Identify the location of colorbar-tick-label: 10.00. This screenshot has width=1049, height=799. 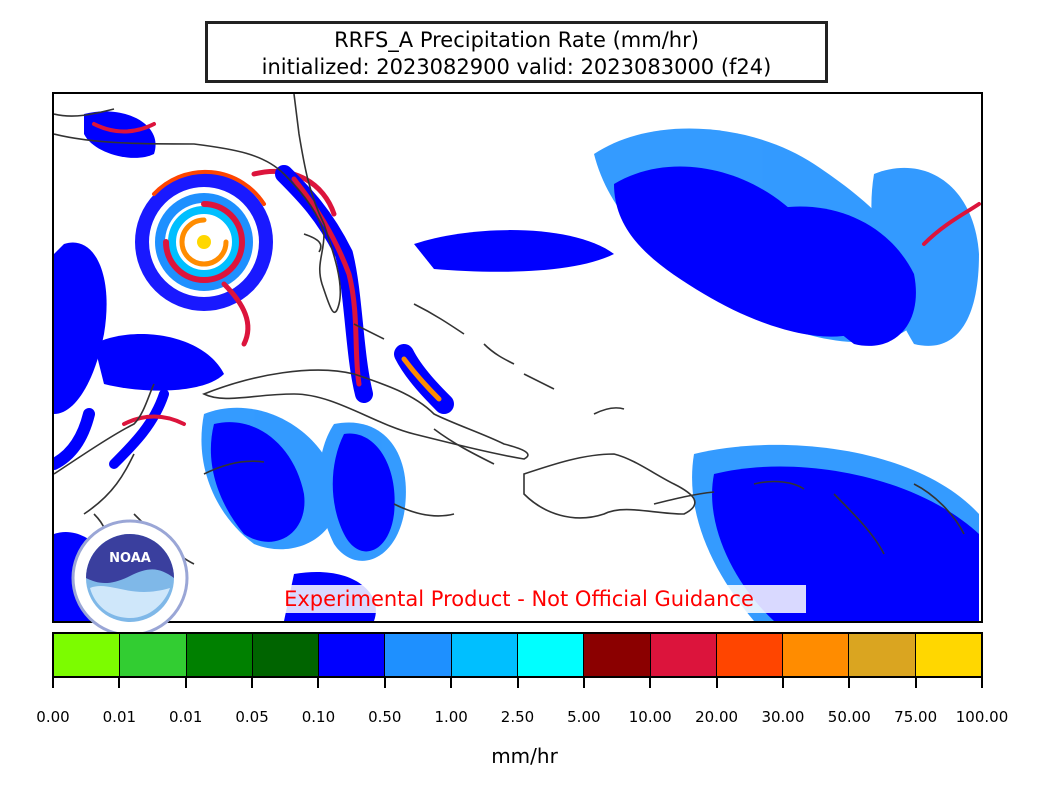
(650, 717).